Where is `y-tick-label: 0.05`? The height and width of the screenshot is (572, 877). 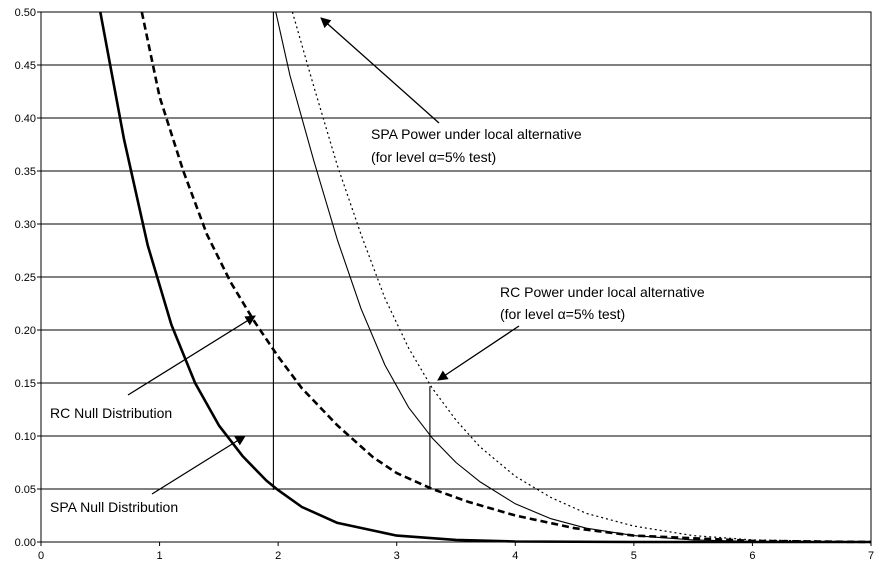 y-tick-label: 0.05 is located at coordinates (25, 490).